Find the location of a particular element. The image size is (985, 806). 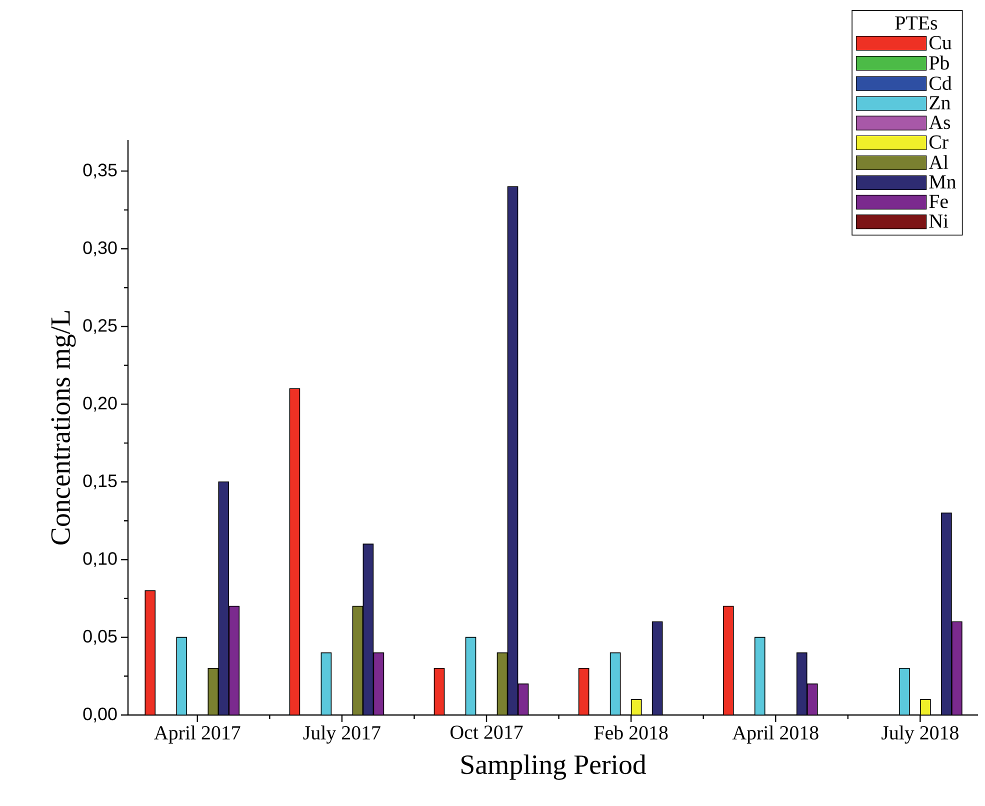

x-axis-title: Sampling Period is located at coordinates (553, 767).